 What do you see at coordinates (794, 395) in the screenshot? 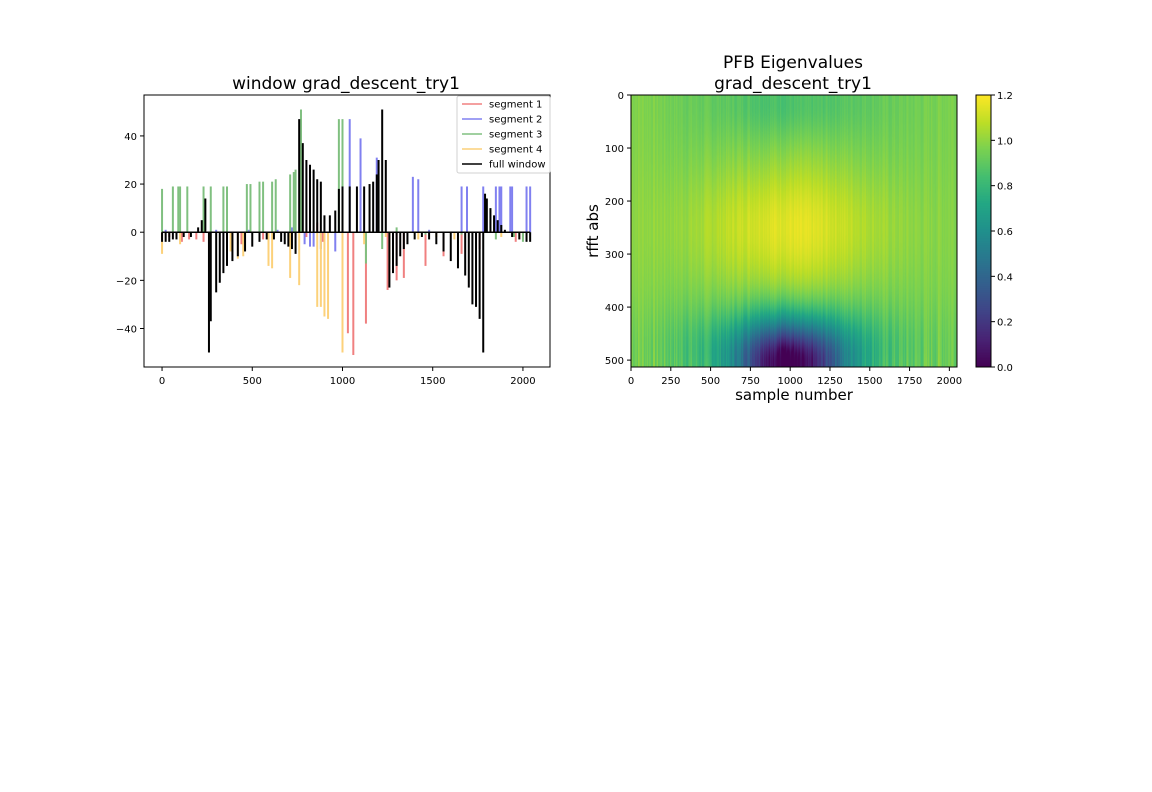
I see `heatmap-xlabel: sample number` at bounding box center [794, 395].